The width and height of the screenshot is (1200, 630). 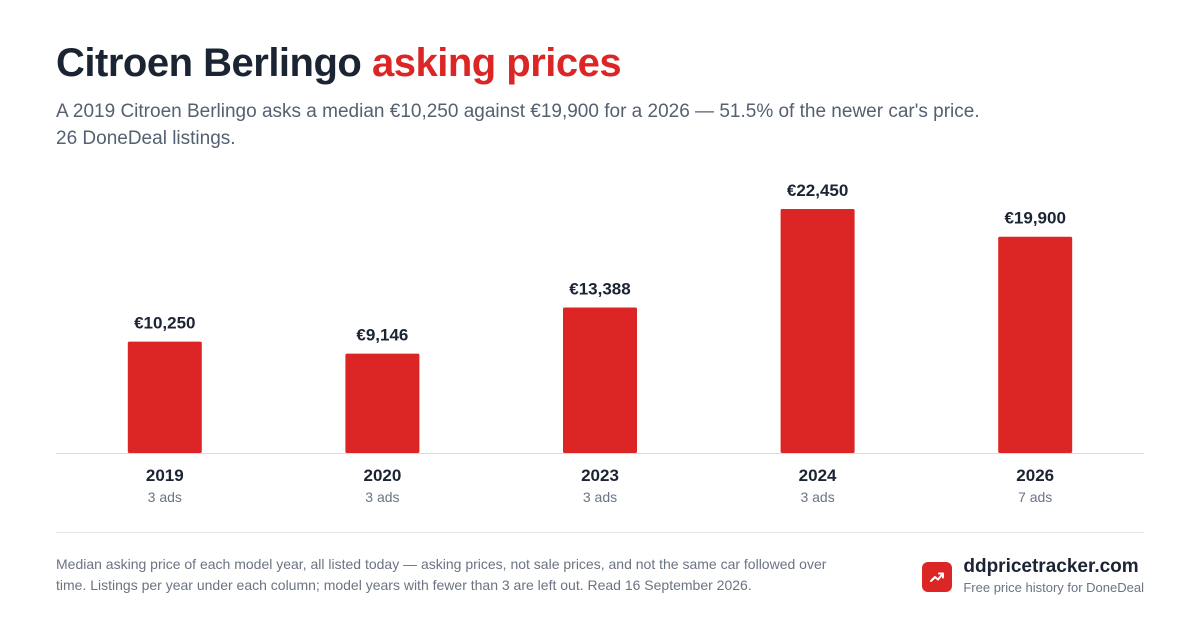 I want to click on bar-2023, so click(x=600, y=380).